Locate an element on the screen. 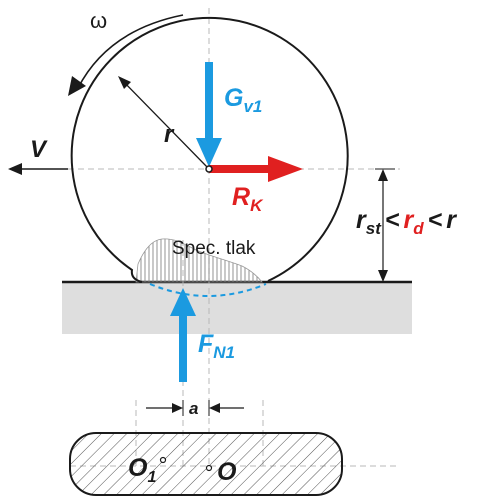 The image size is (482, 500). pressure-distribution is located at coordinates (199, 260).